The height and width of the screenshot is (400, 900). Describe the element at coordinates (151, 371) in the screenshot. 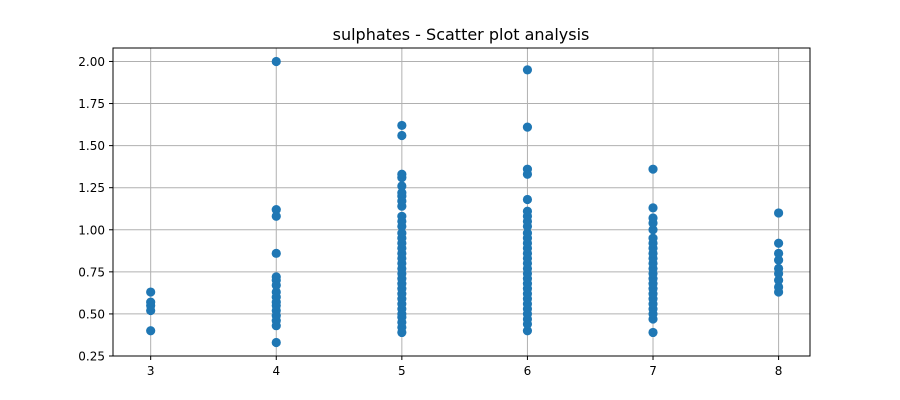

I see `x-tick-label: 3` at that location.